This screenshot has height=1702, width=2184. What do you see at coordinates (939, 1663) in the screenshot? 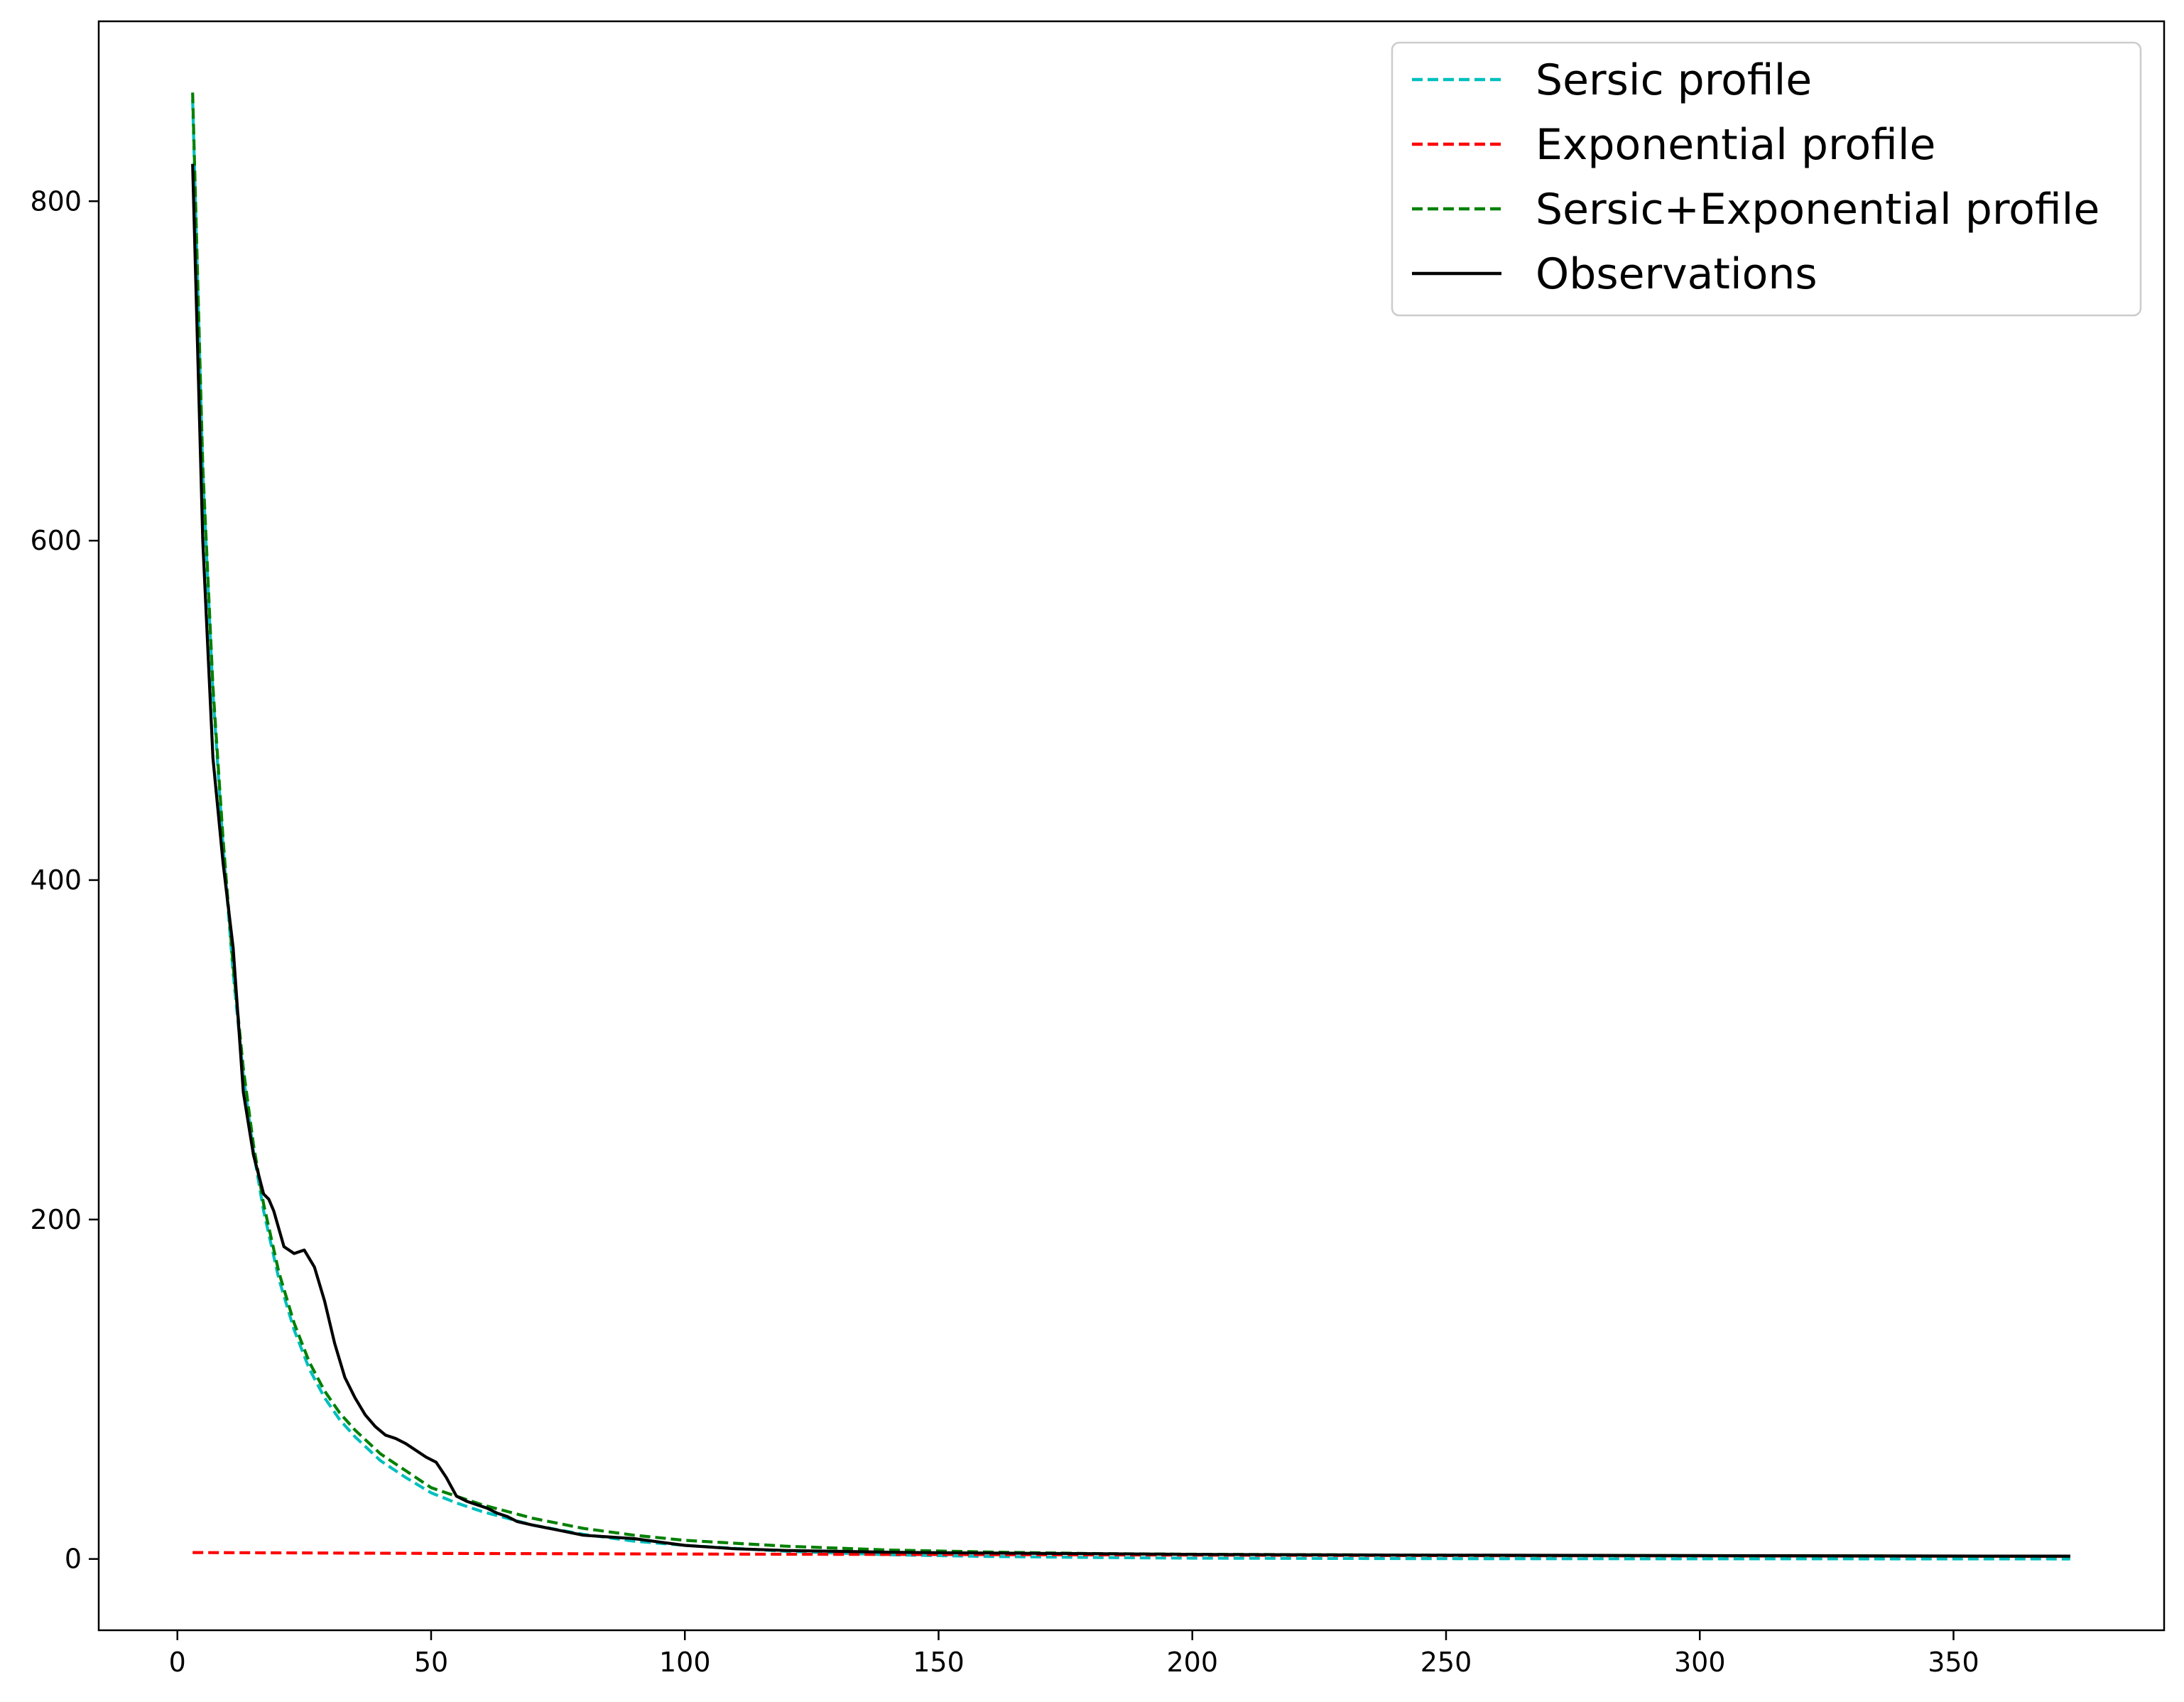
I see `x-tick-label: 150` at bounding box center [939, 1663].